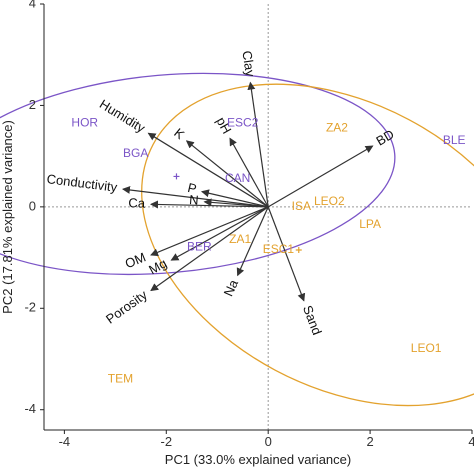 This screenshot has width=474, height=472. I want to click on y-tick-label: 0, so click(32, 205).